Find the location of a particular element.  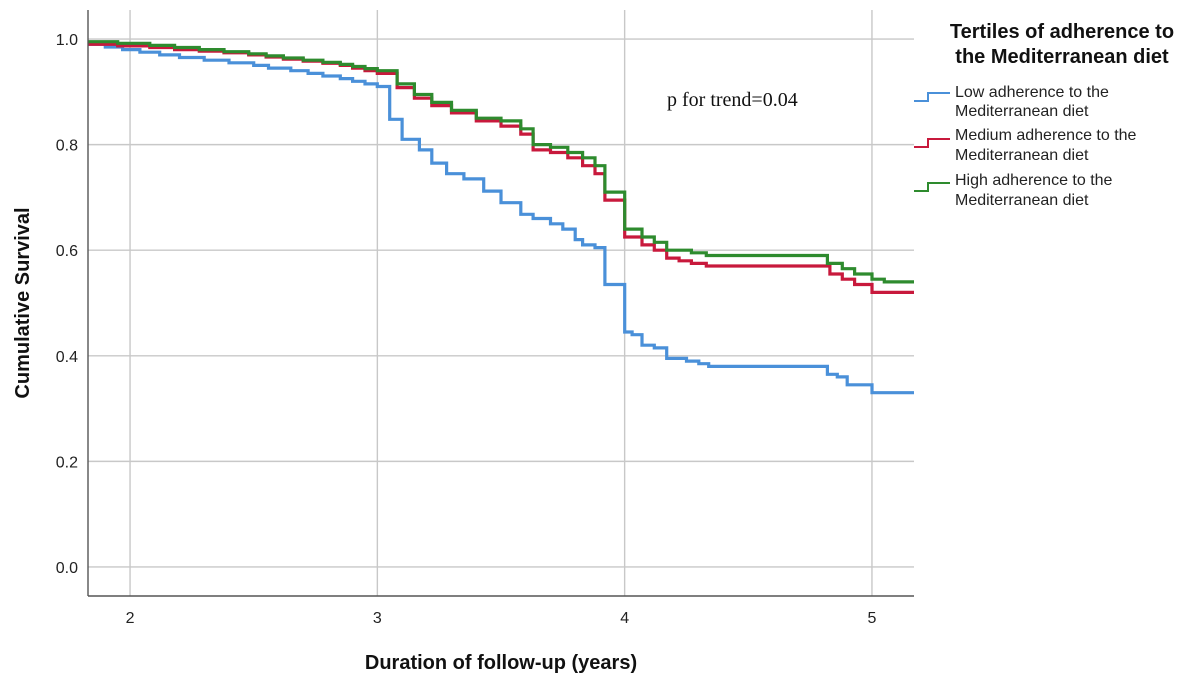

y-tick-label: 0.2 is located at coordinates (67, 462).